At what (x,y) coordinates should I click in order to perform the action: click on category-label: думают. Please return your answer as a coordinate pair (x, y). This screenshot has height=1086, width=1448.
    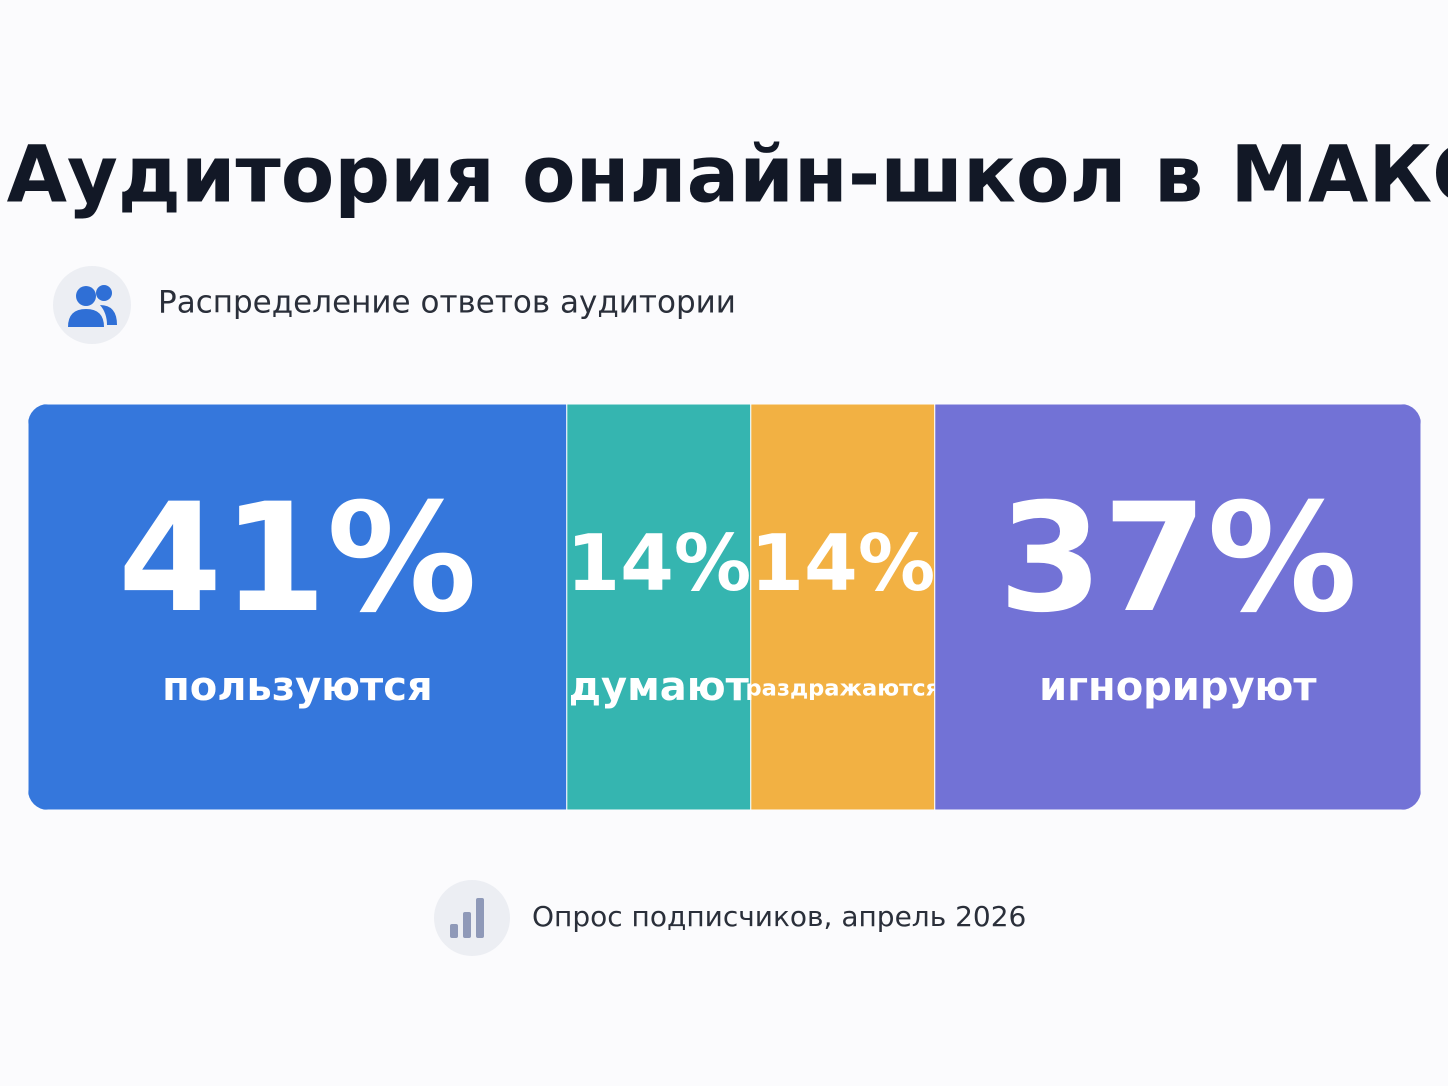
    Looking at the image, I should click on (659, 687).